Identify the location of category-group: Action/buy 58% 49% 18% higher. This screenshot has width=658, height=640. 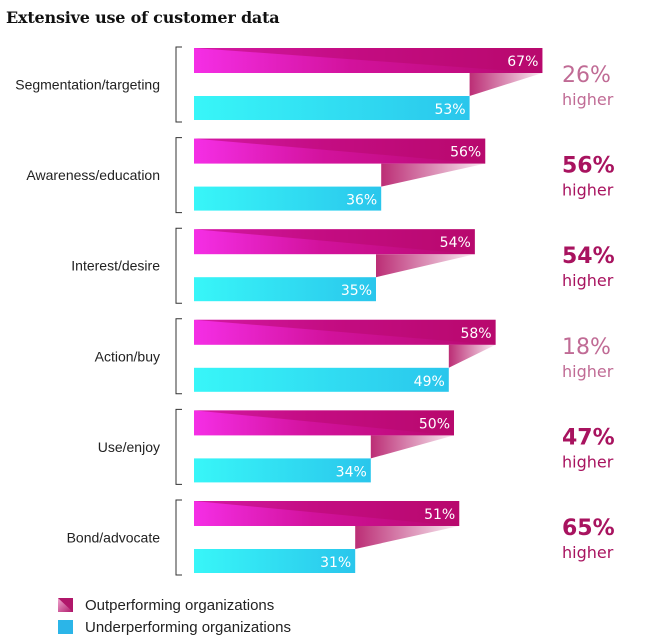
(354, 356).